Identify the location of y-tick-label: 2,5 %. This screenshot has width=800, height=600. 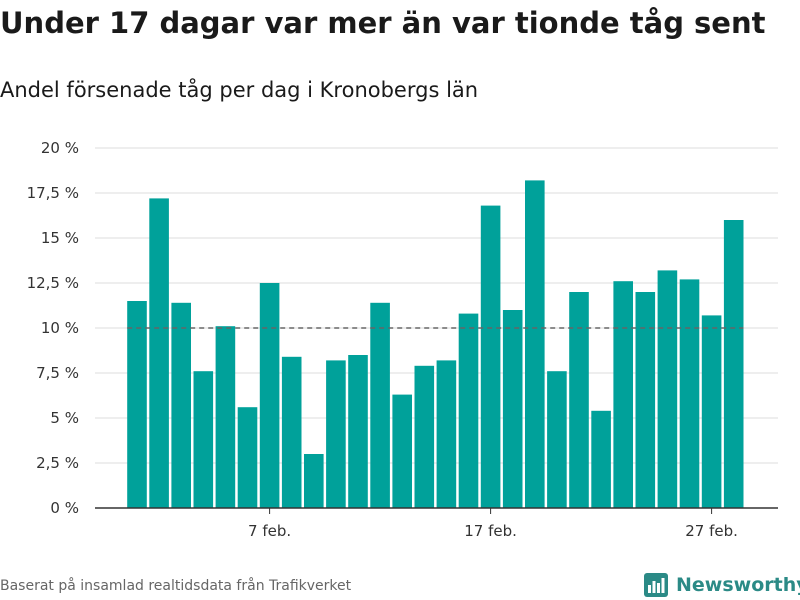
(57, 463).